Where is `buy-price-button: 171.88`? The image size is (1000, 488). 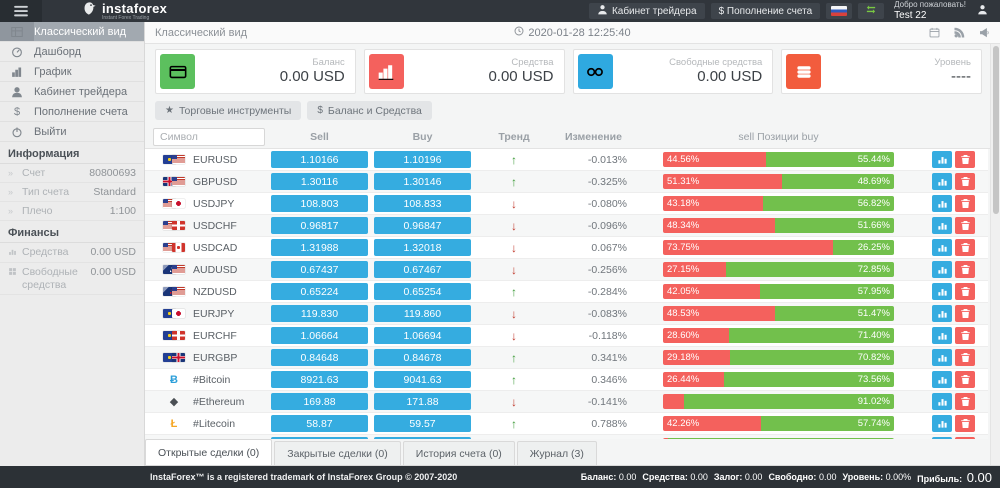 buy-price-button: 171.88 is located at coordinates (422, 401).